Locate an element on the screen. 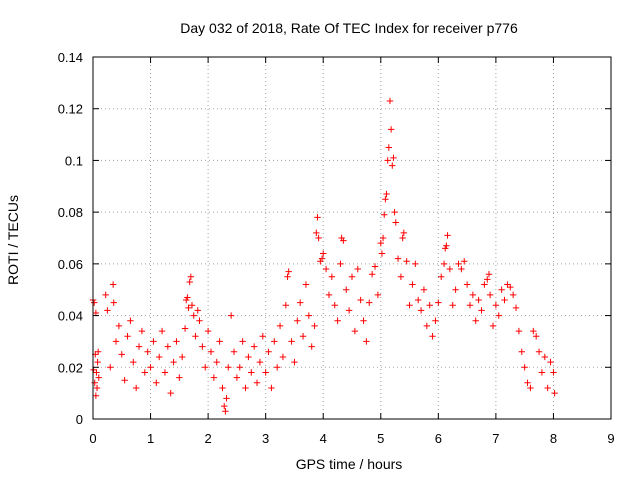  x-tick-label: 2 is located at coordinates (207, 438).